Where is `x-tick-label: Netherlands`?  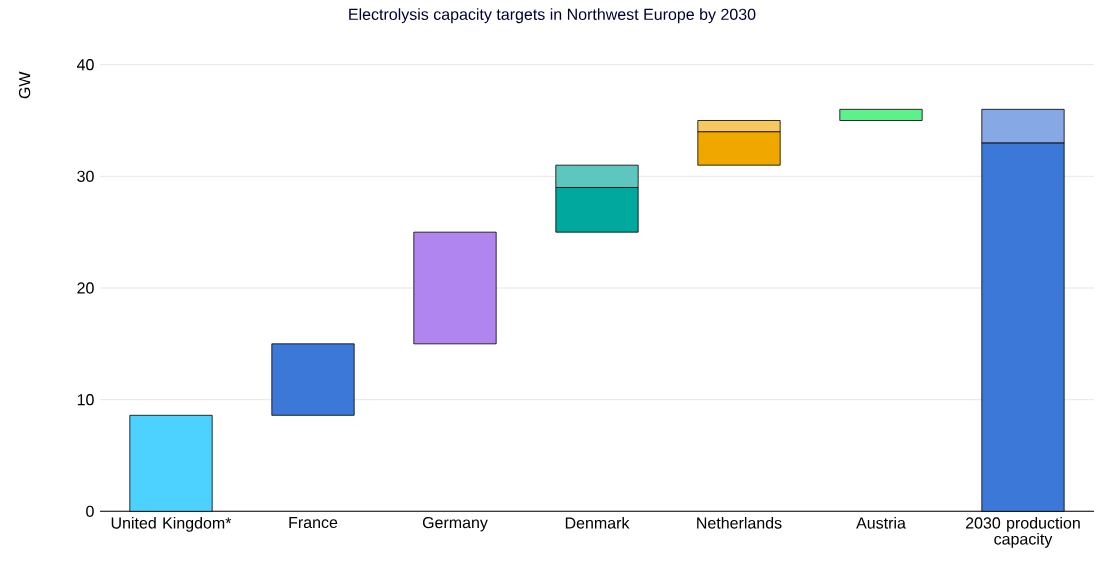 x-tick-label: Netherlands is located at coordinates (739, 522).